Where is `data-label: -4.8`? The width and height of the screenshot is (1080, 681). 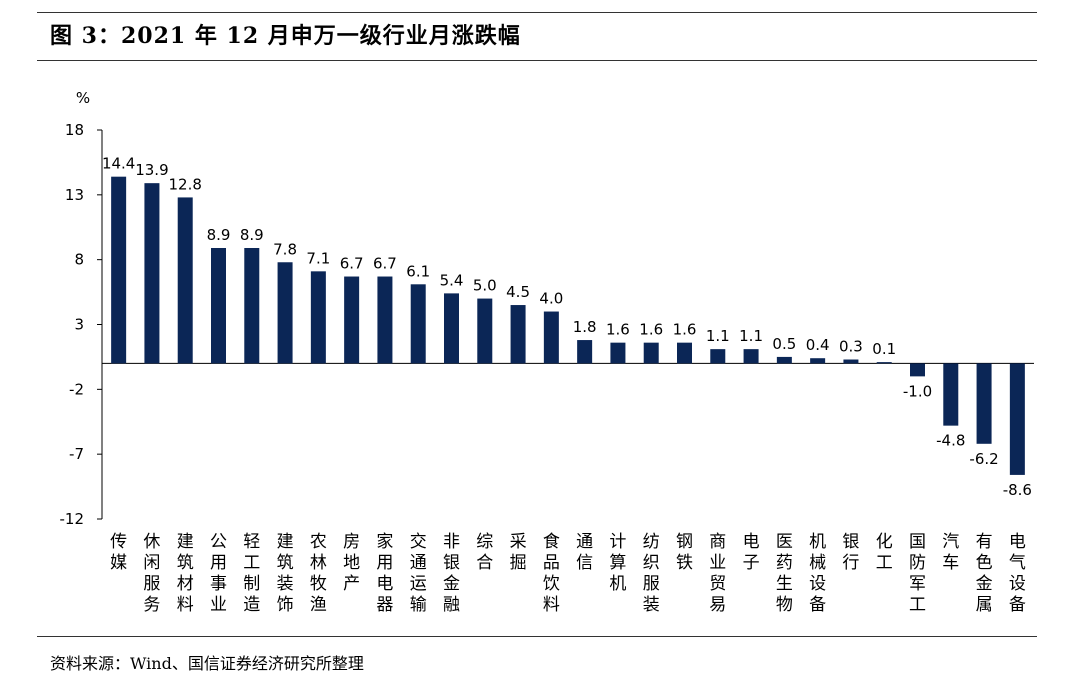 data-label: -4.8 is located at coordinates (950, 441).